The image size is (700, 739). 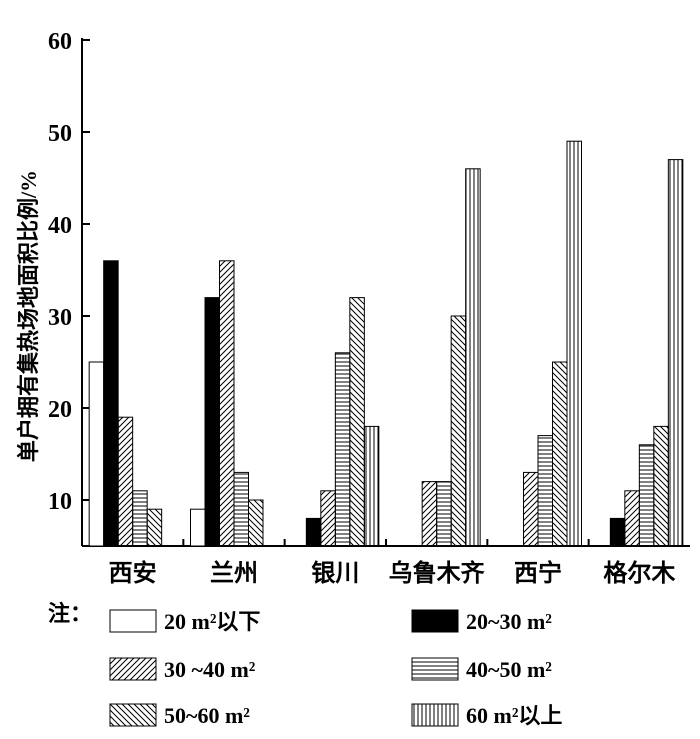 I want to click on y-tick-label: 40, so click(x=60, y=226).